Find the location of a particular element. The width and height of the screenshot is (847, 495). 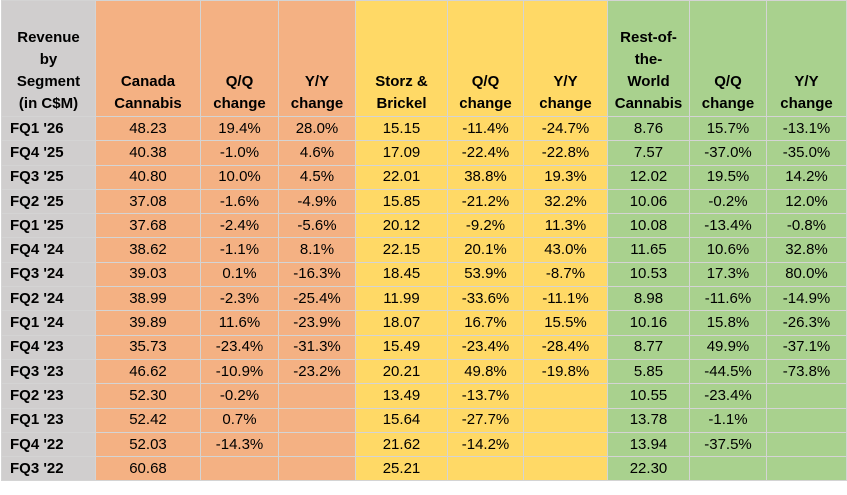

header-storz-qq-change: Q/Q change is located at coordinates (485, 58).